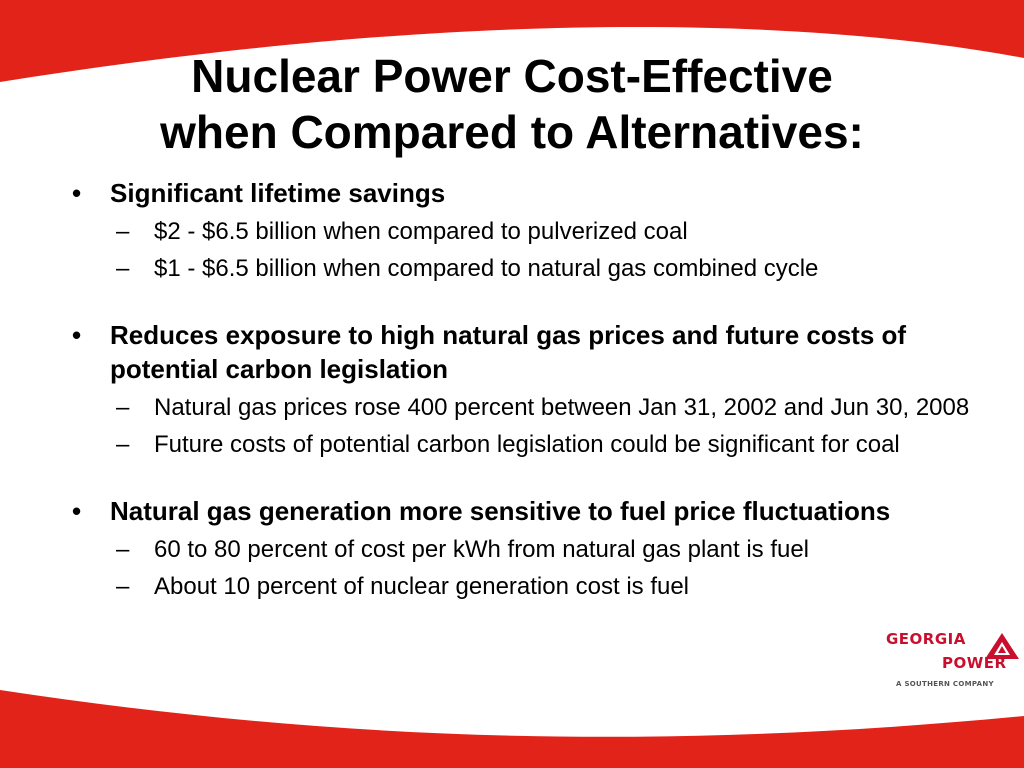  Describe the element at coordinates (945, 684) in the screenshot. I see `logo-line-3: A SOUTHERN COMPANY` at that location.